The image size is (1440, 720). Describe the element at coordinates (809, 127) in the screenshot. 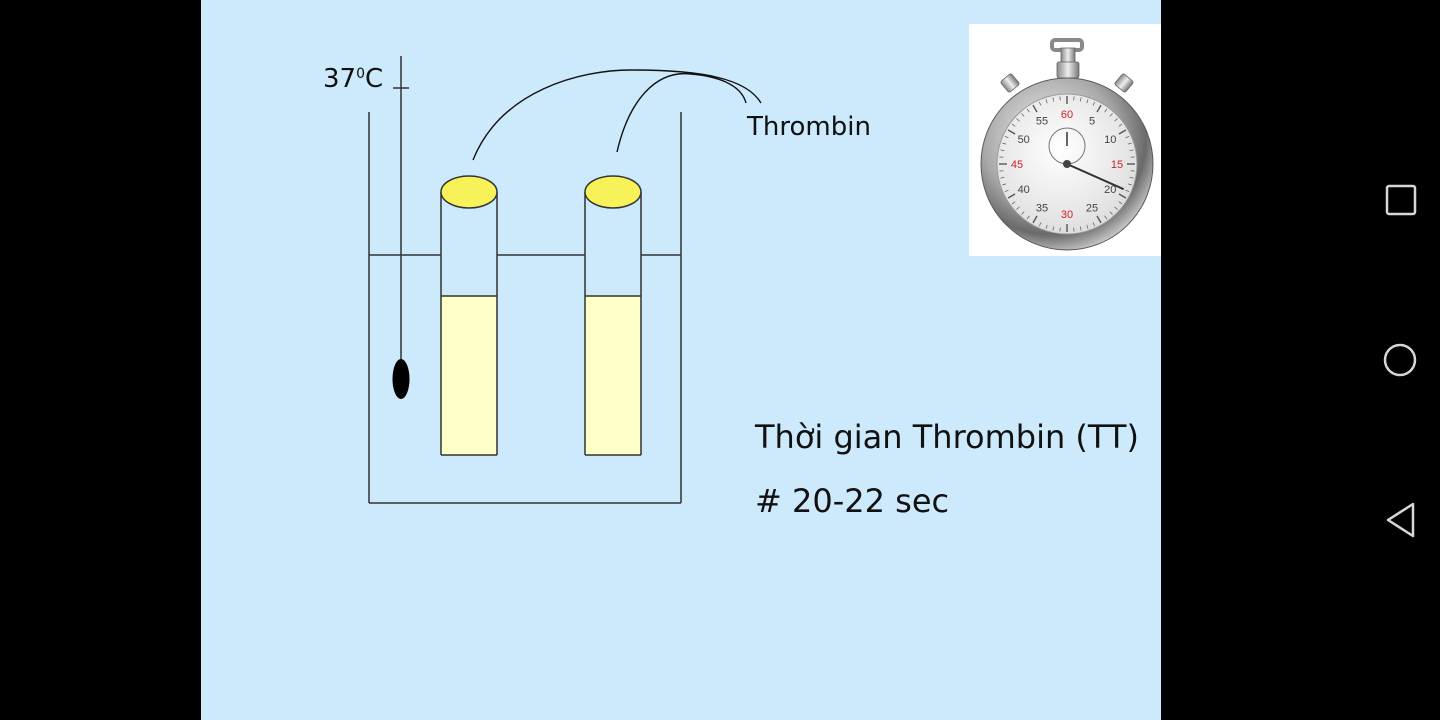

I see `thrombin-label: Thrombin` at that location.